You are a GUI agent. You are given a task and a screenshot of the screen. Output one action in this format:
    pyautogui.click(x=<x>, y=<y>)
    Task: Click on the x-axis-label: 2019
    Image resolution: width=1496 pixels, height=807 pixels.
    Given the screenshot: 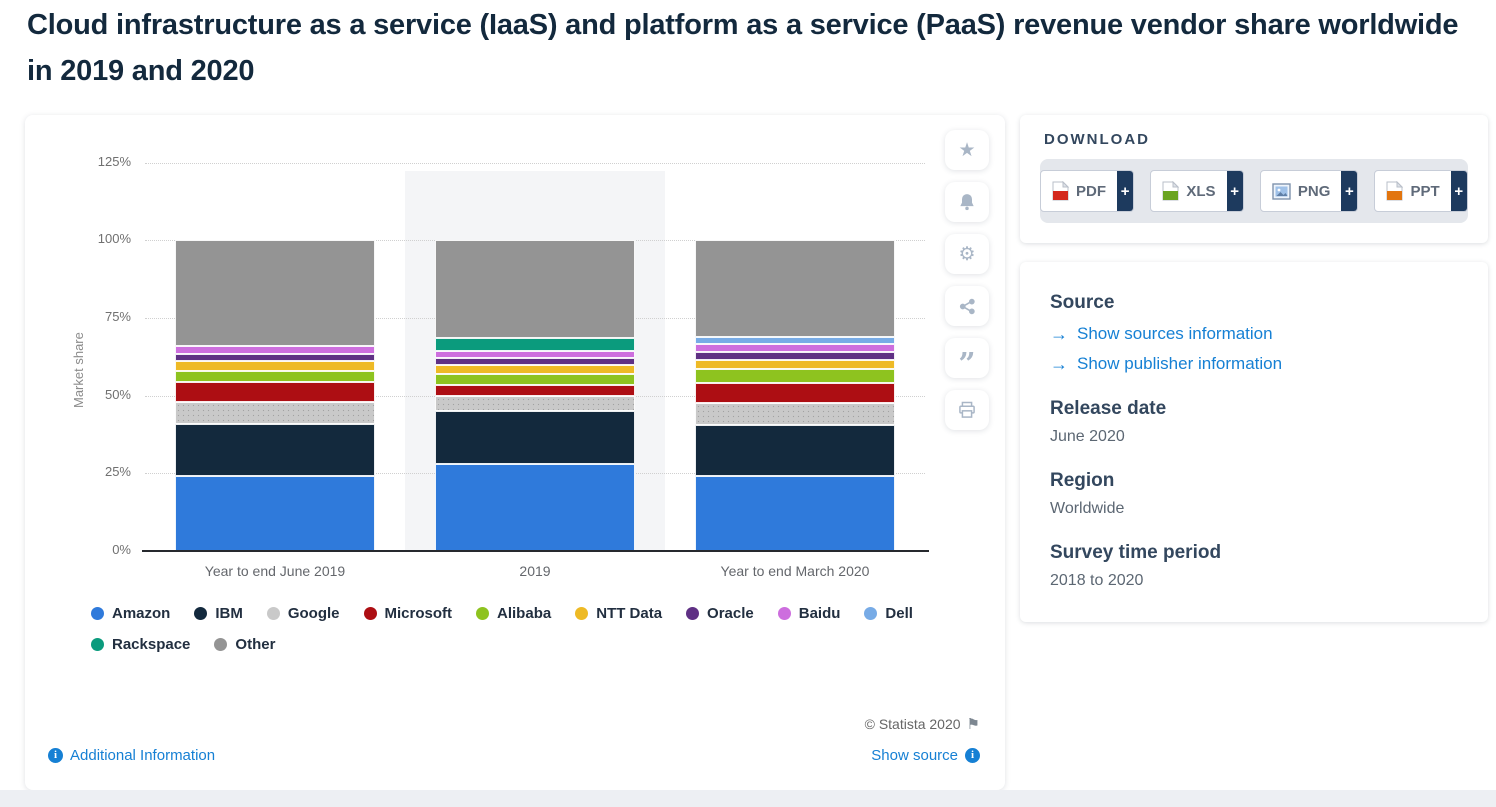 What is the action you would take?
    pyautogui.click(x=535, y=571)
    